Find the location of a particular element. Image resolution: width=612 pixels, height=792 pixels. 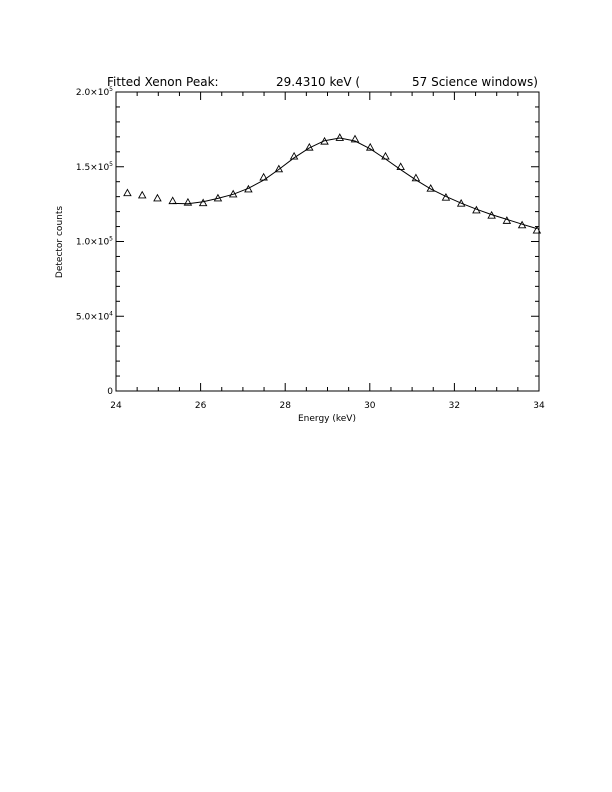

x-tick-label: 26 is located at coordinates (201, 406).